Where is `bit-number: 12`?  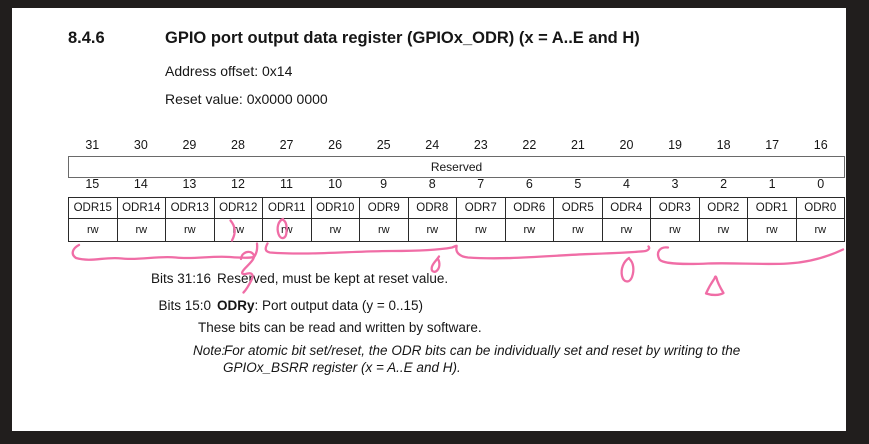
bit-number: 12 is located at coordinates (238, 184).